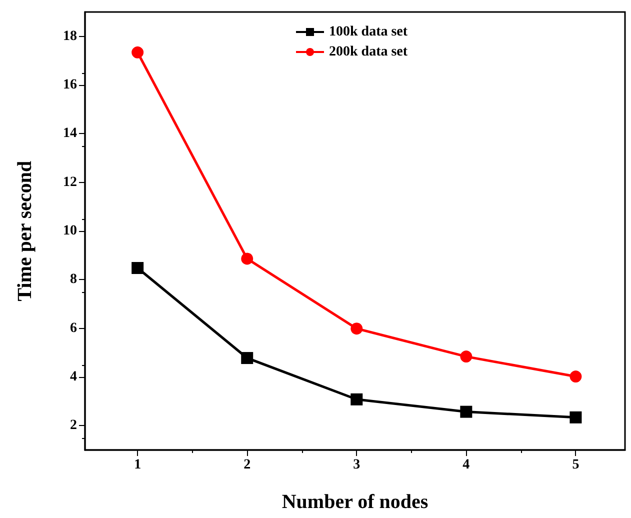 This screenshot has height=518, width=631. Describe the element at coordinates (73, 328) in the screenshot. I see `y-tick-label: 6` at that location.